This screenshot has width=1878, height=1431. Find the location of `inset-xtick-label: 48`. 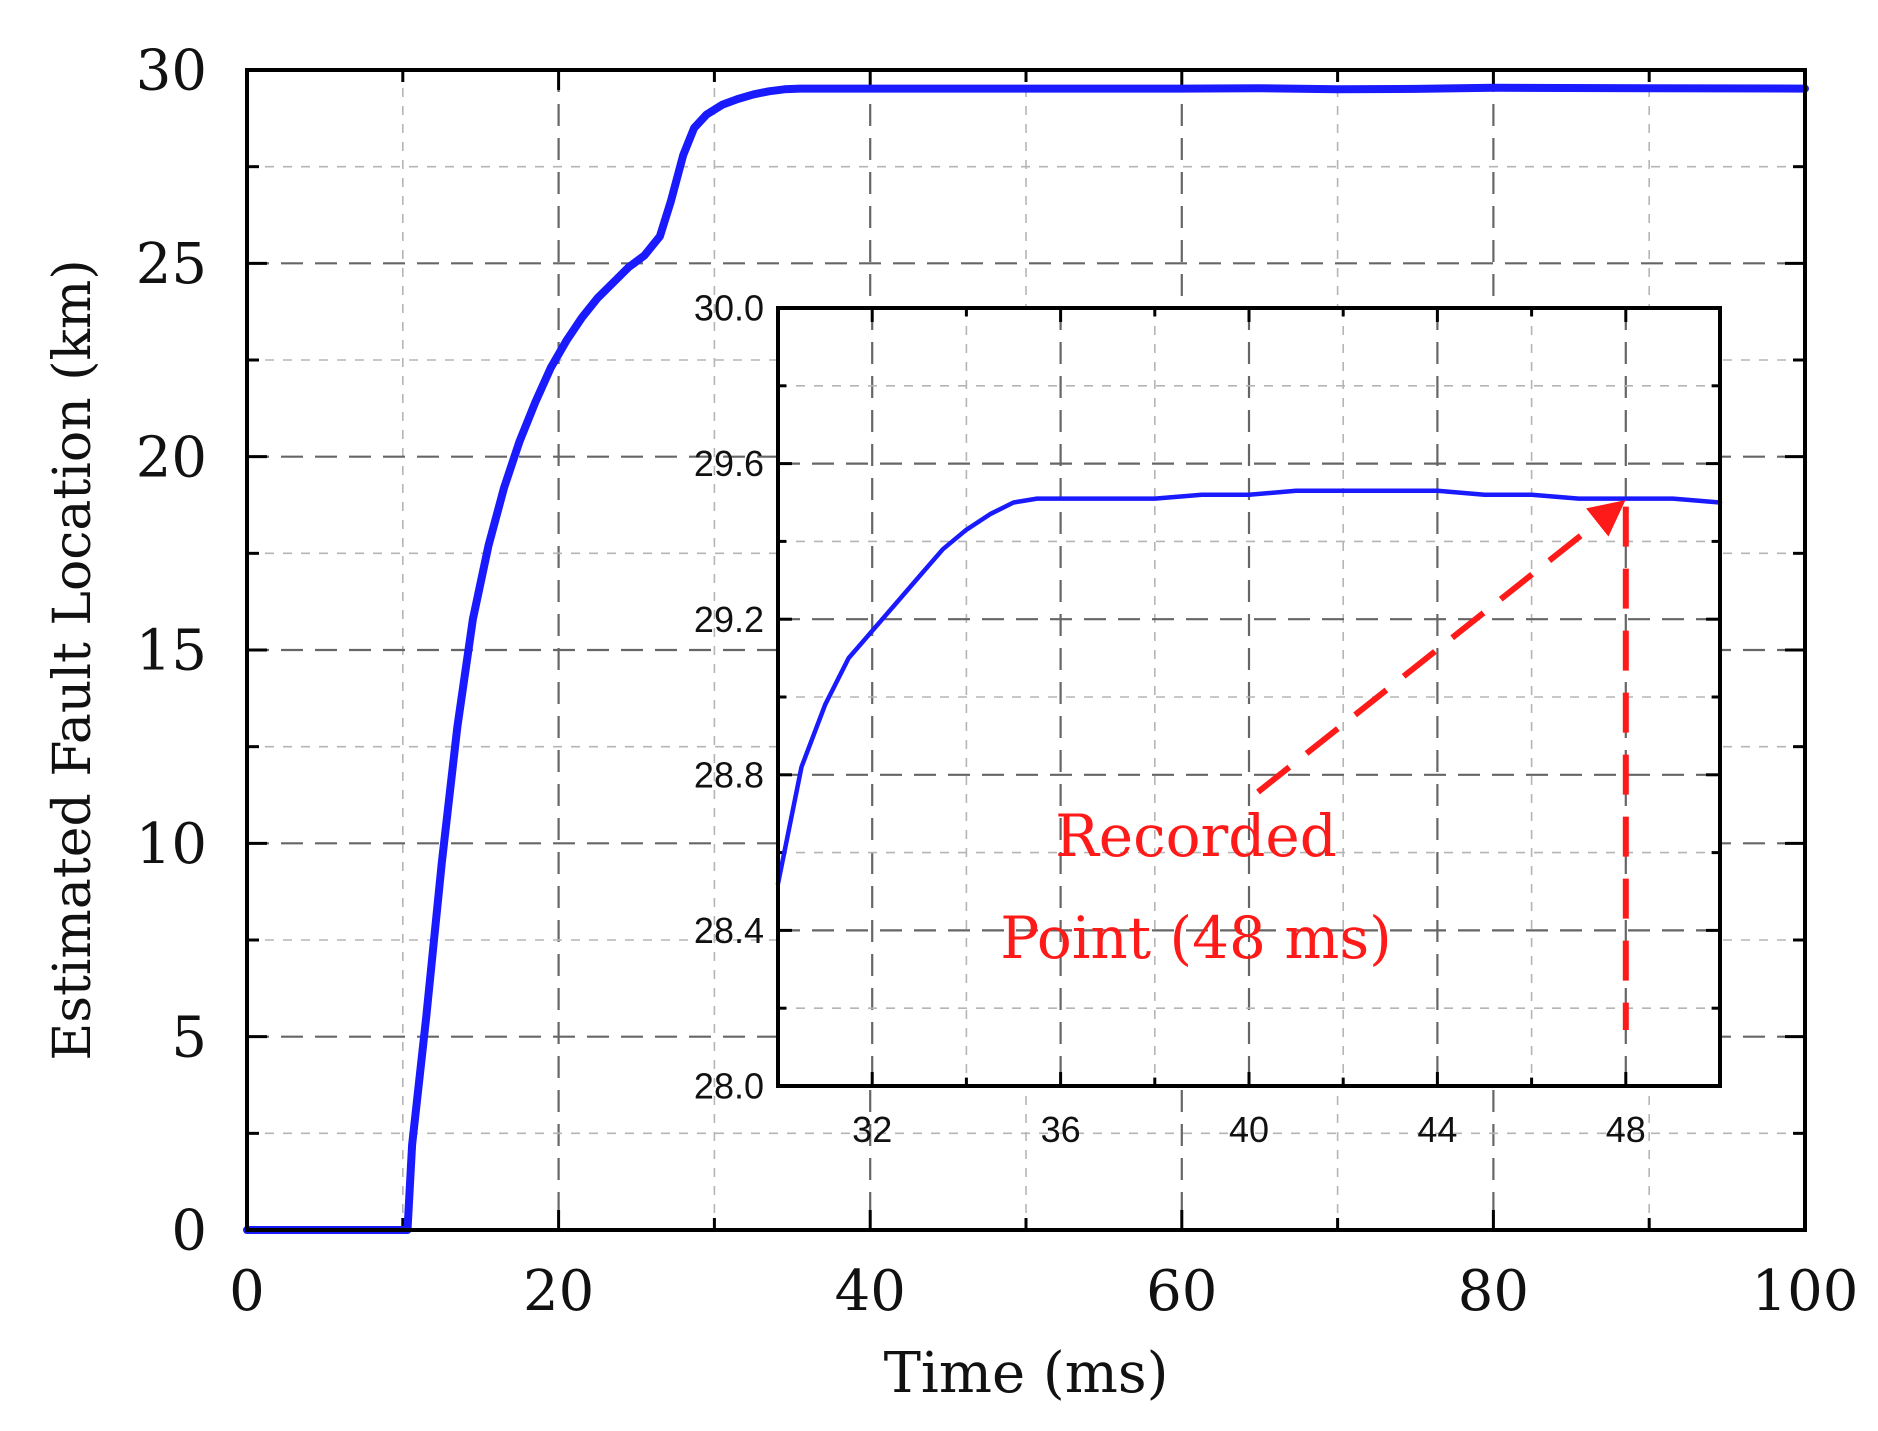

inset-xtick-label: 48 is located at coordinates (1626, 1129).